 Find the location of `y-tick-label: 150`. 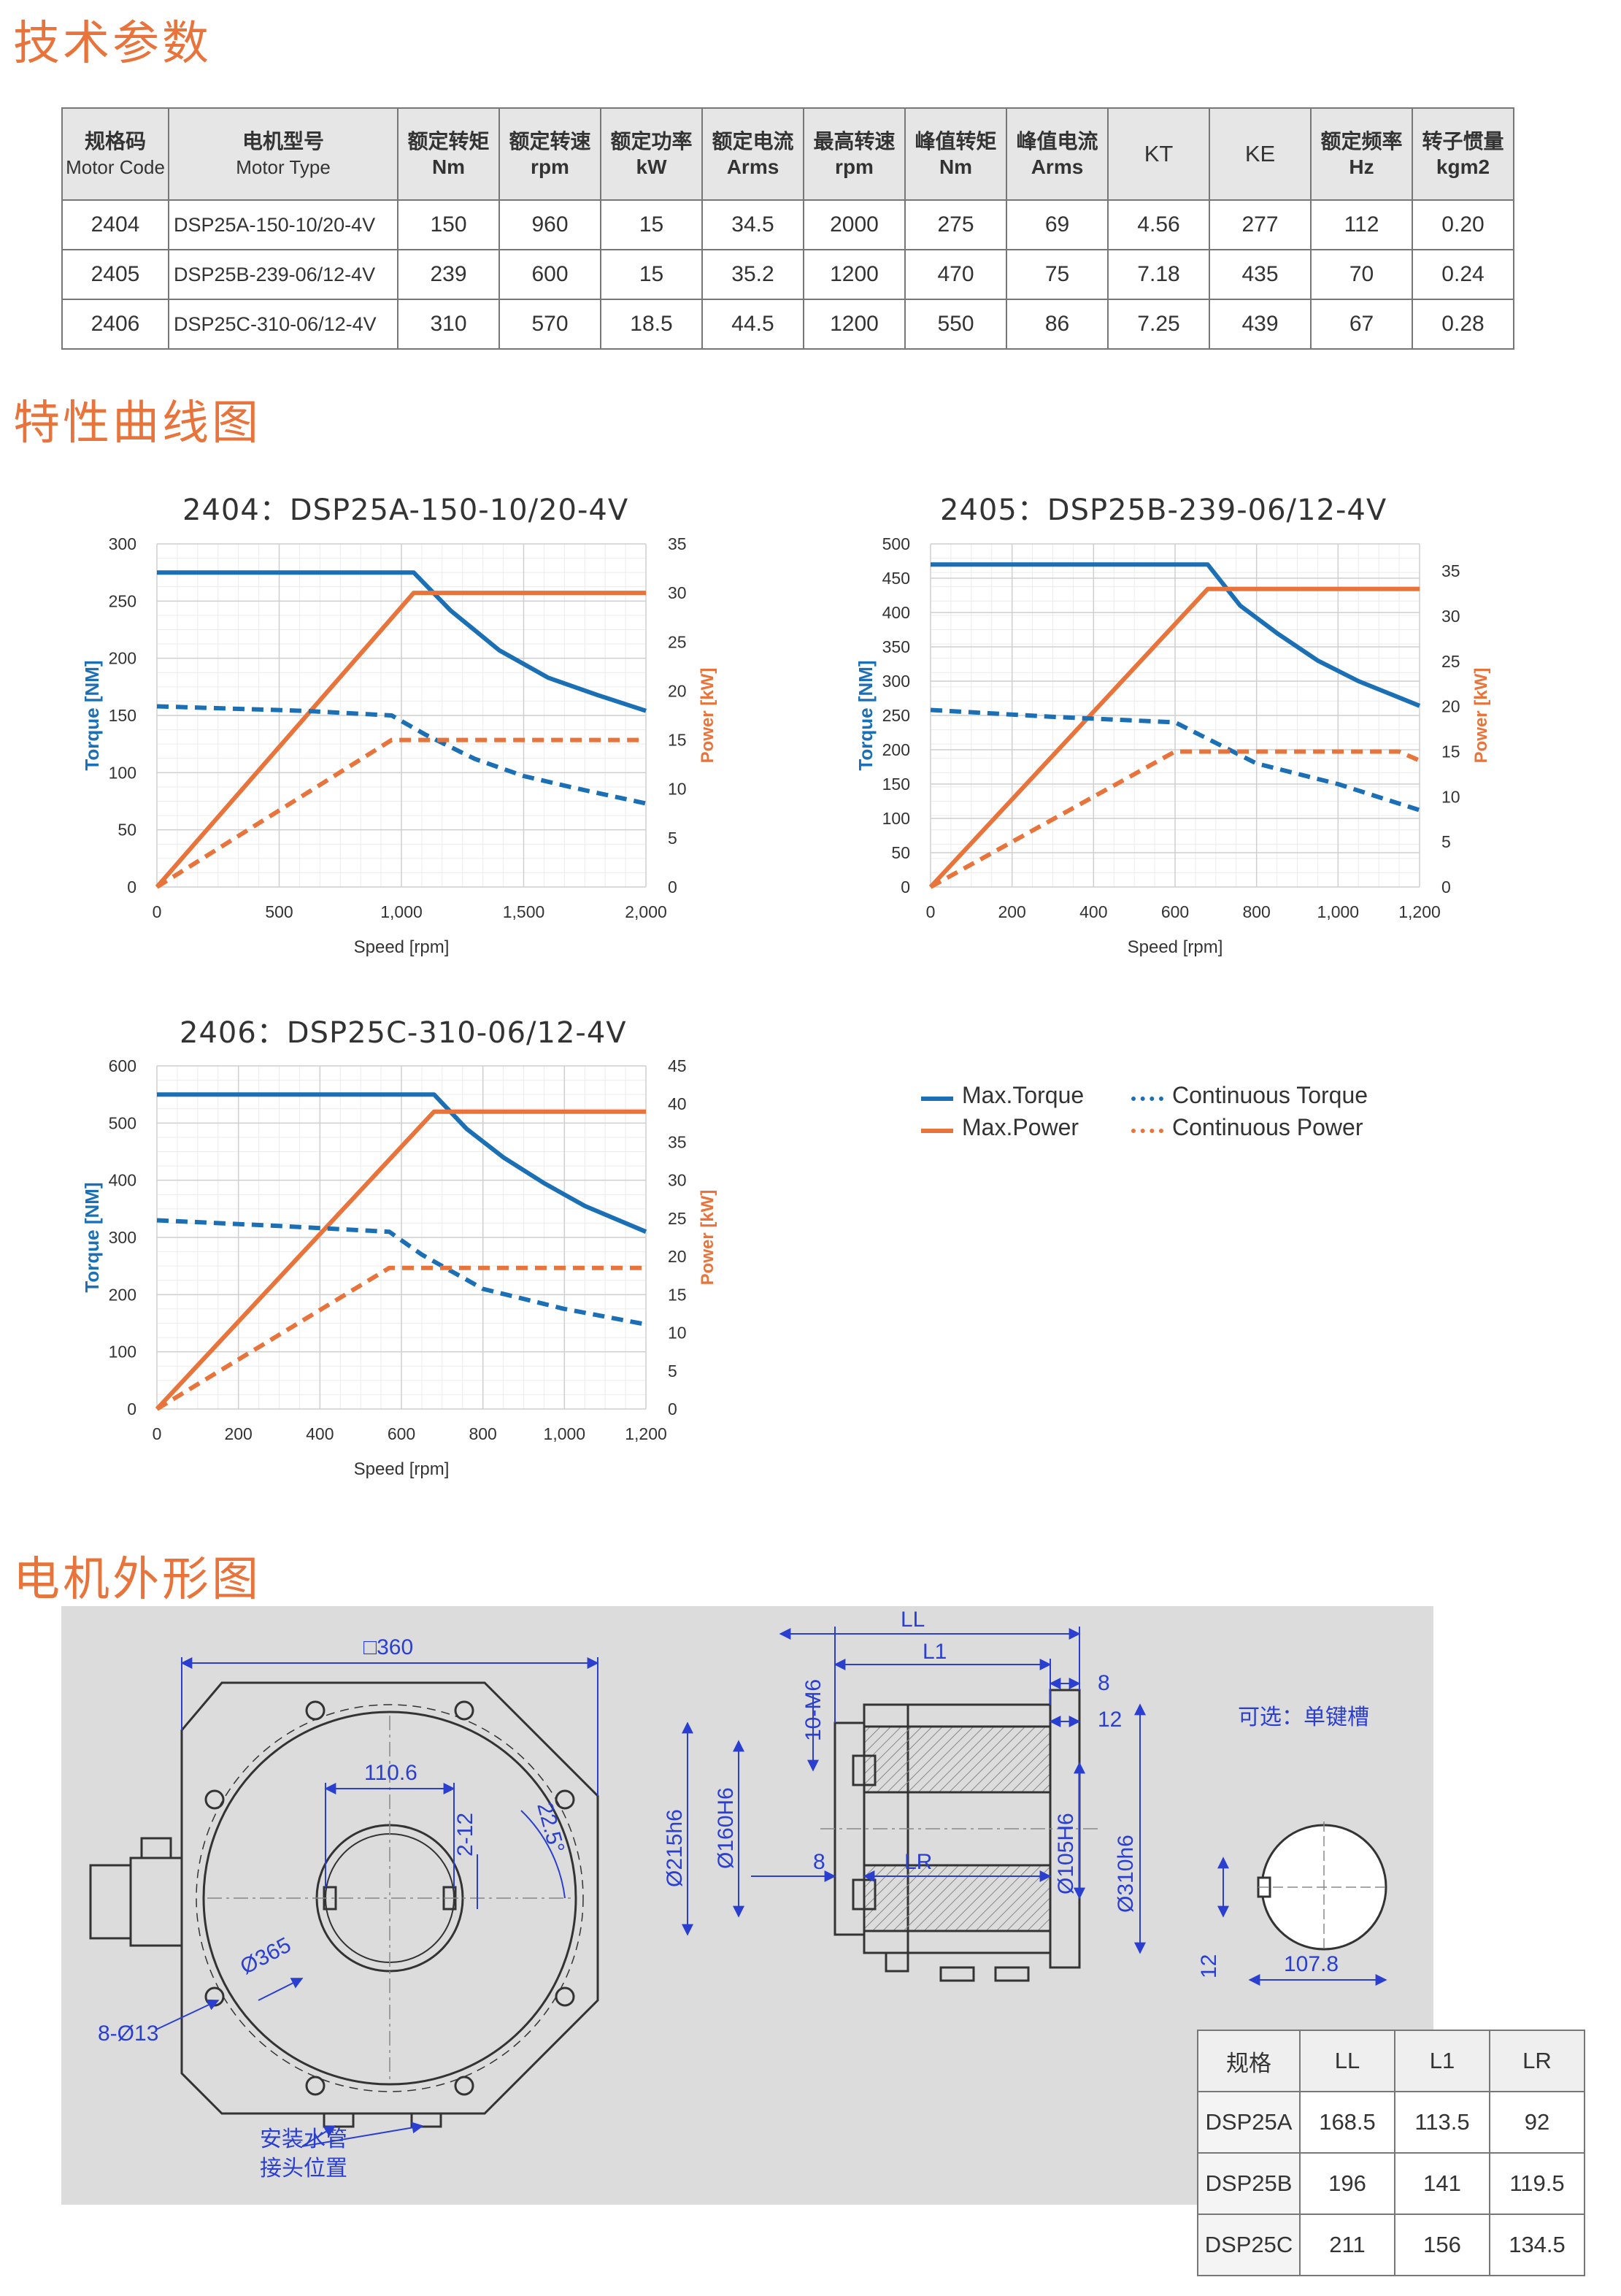

y-tick-label: 150 is located at coordinates (896, 784).